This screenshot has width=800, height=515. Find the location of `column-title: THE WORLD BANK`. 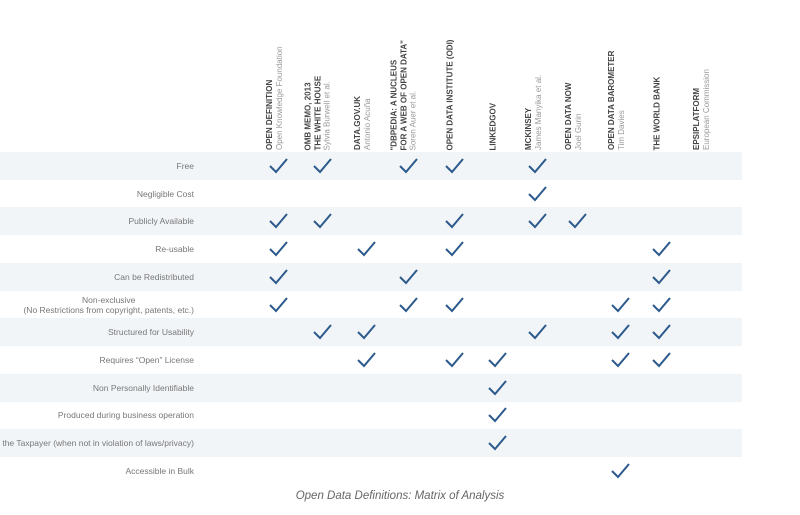

column-title: THE WORLD BANK is located at coordinates (657, 113).